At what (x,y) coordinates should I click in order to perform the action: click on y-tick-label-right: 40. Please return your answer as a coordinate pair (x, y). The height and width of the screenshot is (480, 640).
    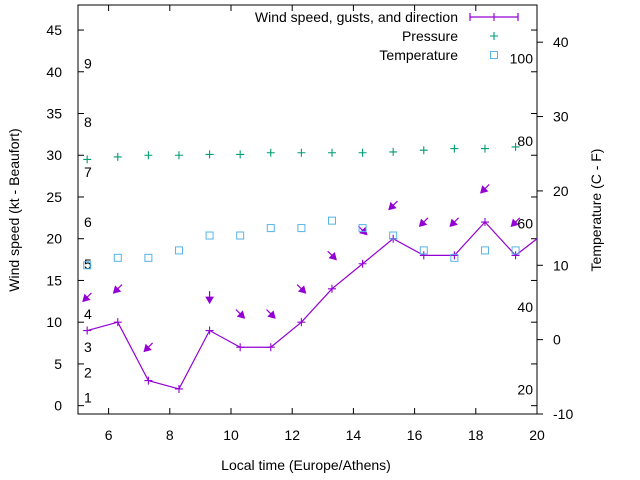
    Looking at the image, I should click on (561, 42).